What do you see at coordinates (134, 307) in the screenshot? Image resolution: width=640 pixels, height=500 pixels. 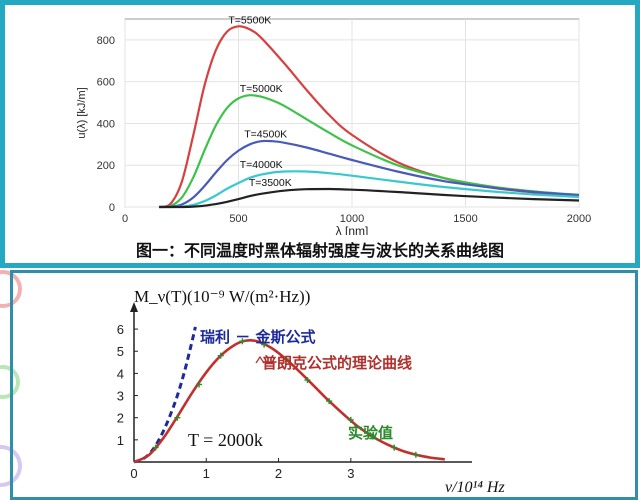 I see `y-axis-arrow` at bounding box center [134, 307].